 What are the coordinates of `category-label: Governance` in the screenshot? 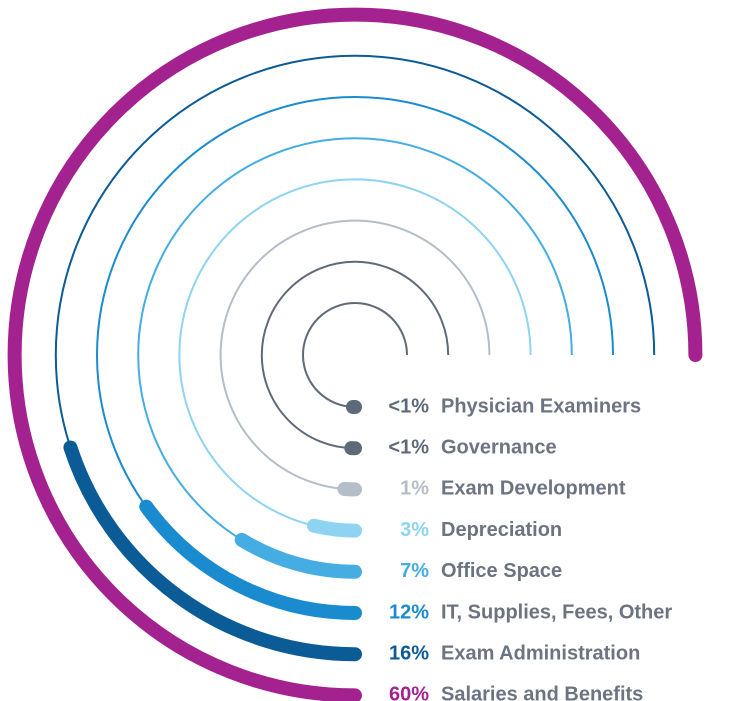 It's located at (499, 447).